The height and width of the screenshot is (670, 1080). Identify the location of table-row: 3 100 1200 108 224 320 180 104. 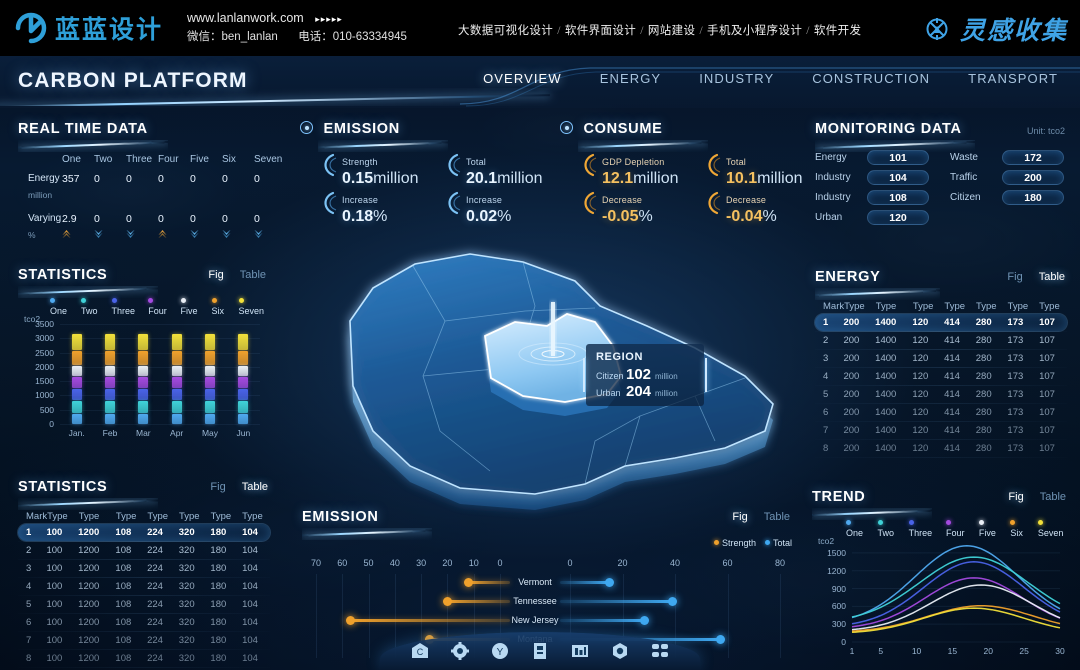
(144, 568).